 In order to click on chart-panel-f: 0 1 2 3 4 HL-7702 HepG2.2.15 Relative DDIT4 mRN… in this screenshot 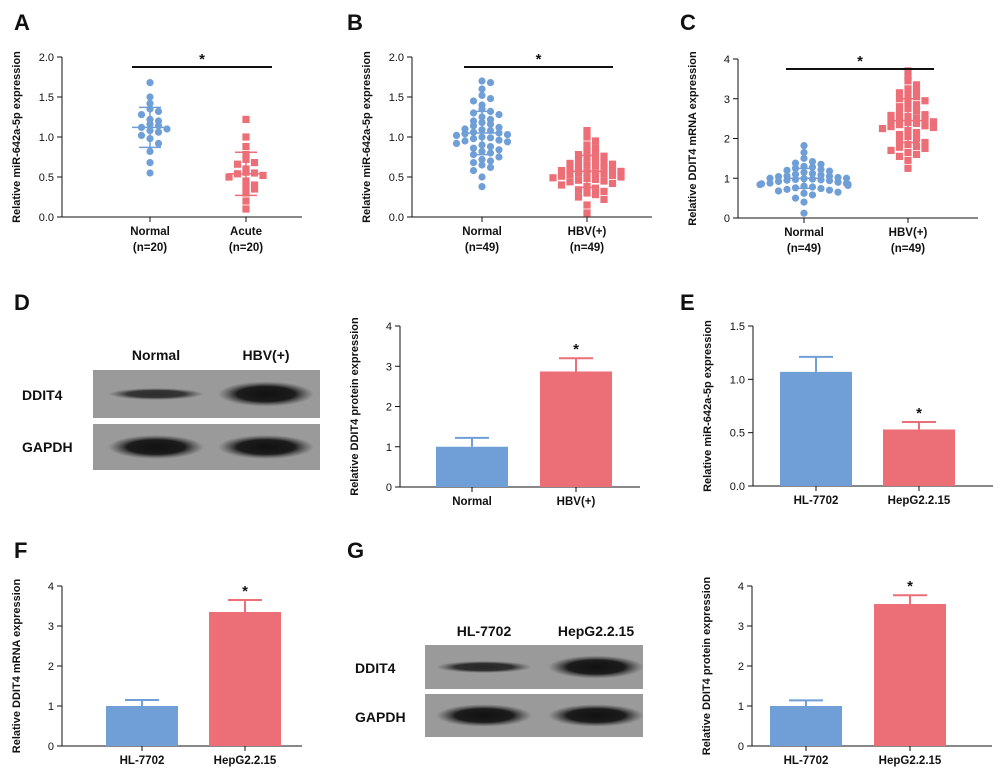, I will do `click(156, 673)`.